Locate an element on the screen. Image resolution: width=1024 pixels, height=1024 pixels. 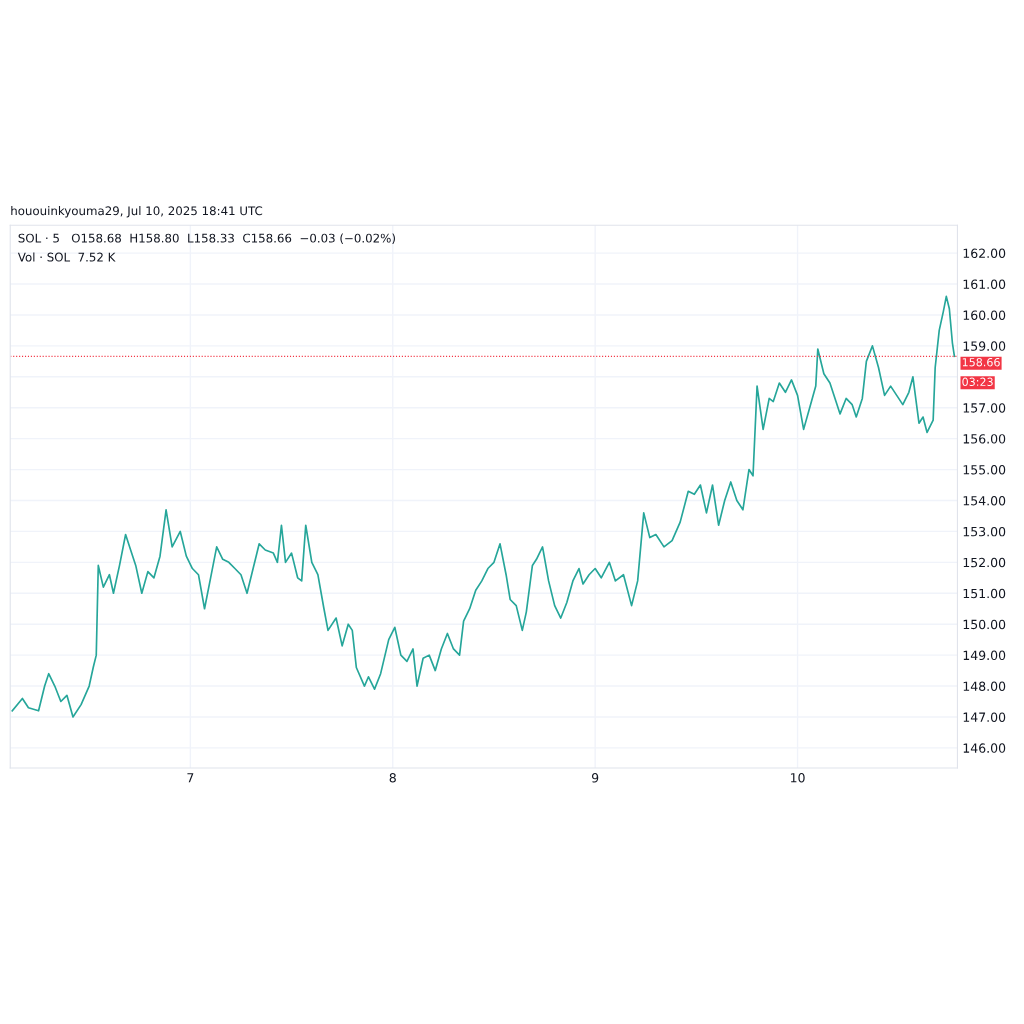
x-tick-label: 10 is located at coordinates (797, 778).